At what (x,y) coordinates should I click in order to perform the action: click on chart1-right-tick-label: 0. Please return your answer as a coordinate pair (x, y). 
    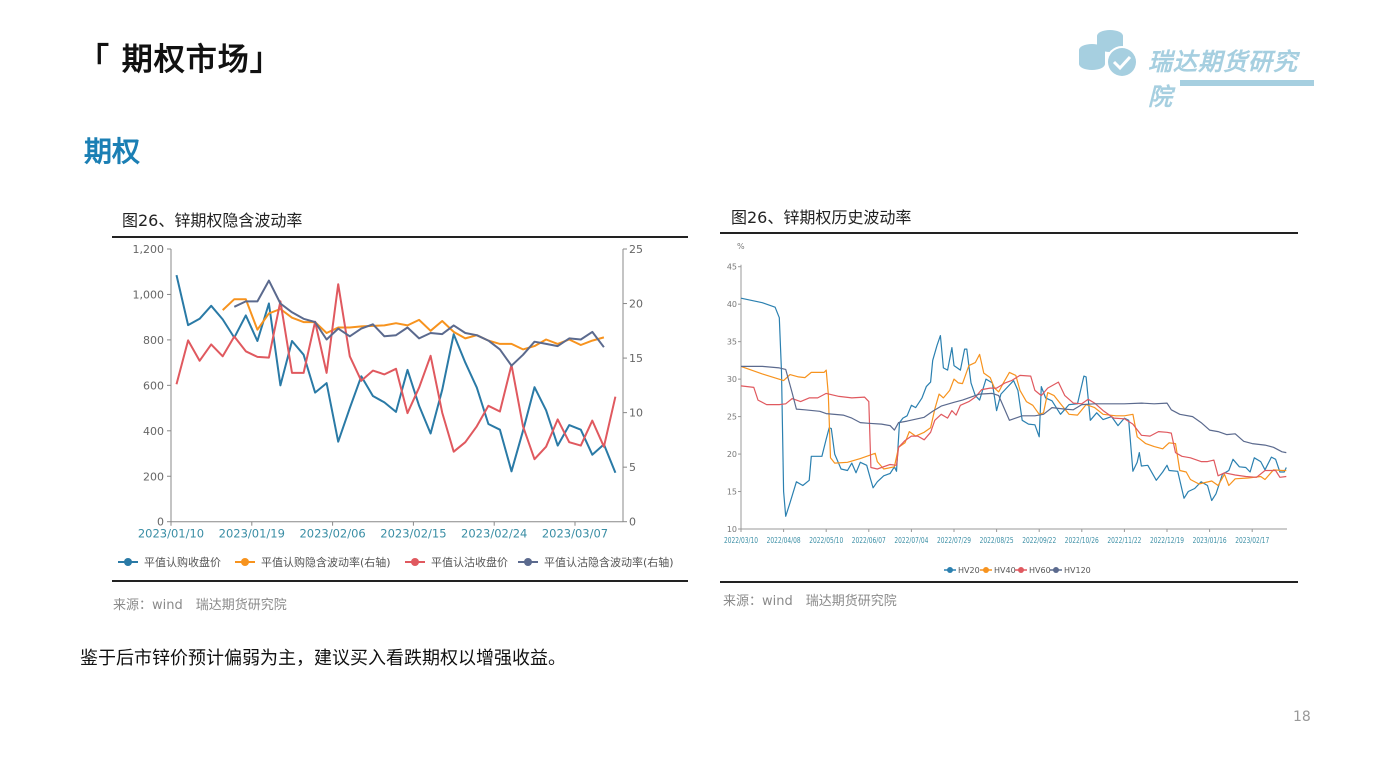
    Looking at the image, I should click on (632, 522).